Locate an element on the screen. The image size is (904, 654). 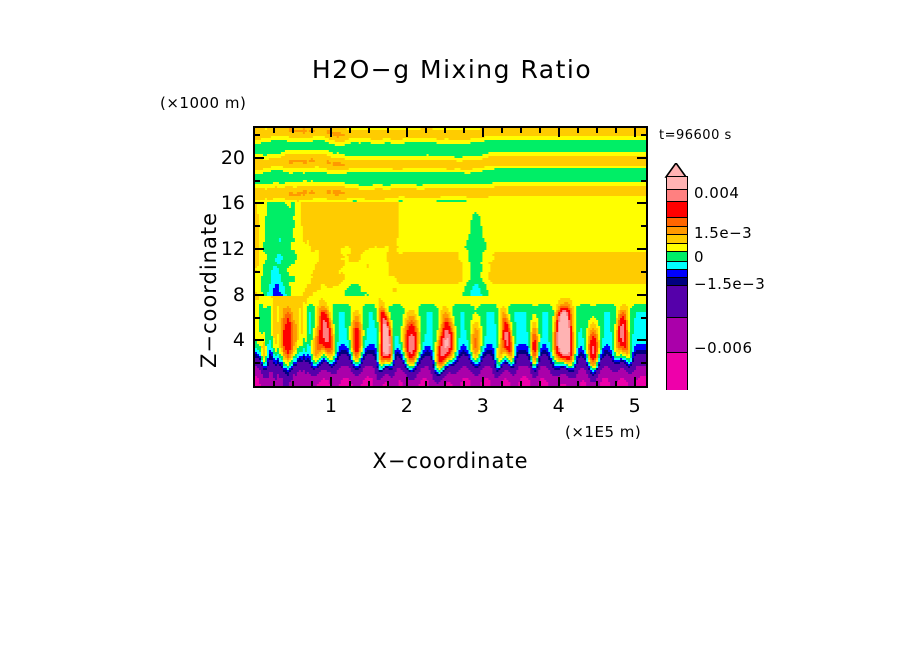
page-title: H2O−g Mixing Ratio is located at coordinates (452, 69).